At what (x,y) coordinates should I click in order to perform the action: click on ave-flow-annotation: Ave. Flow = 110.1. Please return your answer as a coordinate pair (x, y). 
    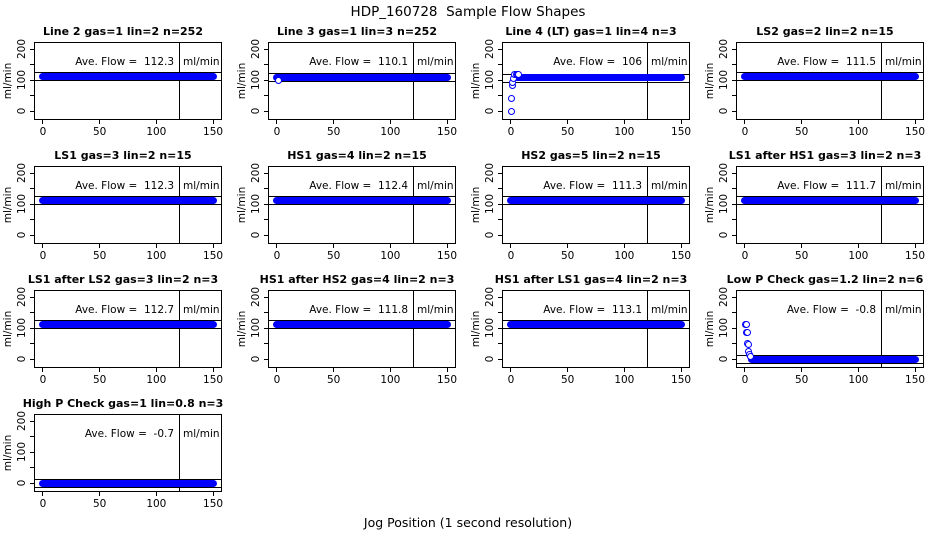
    Looking at the image, I should click on (359, 62).